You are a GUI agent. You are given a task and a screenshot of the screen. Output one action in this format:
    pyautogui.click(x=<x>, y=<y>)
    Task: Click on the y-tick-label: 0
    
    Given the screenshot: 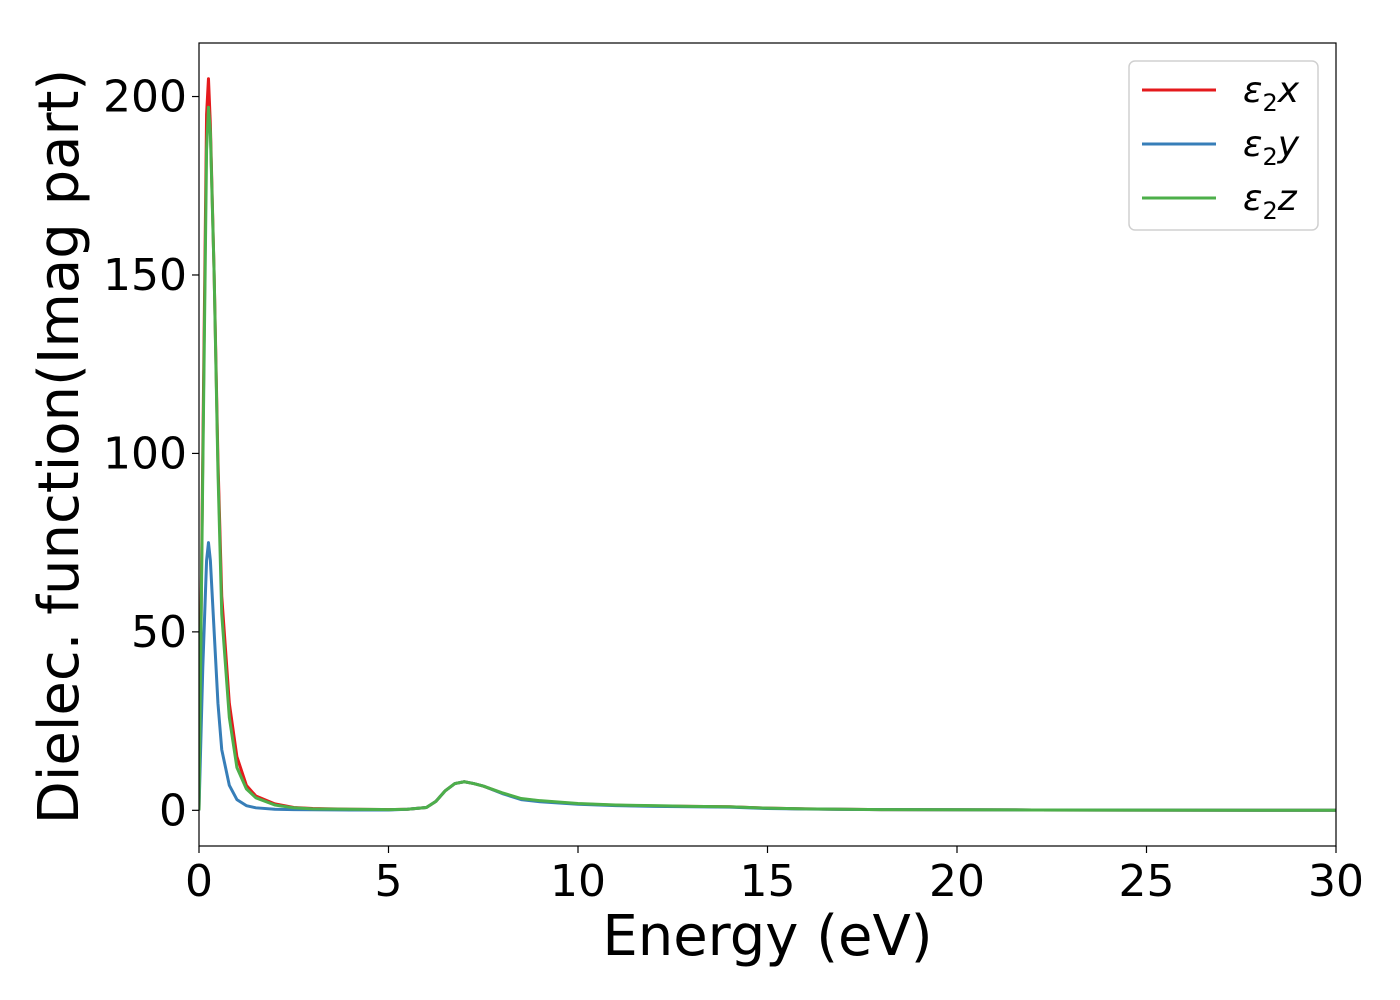 What is the action you would take?
    pyautogui.click(x=173, y=810)
    